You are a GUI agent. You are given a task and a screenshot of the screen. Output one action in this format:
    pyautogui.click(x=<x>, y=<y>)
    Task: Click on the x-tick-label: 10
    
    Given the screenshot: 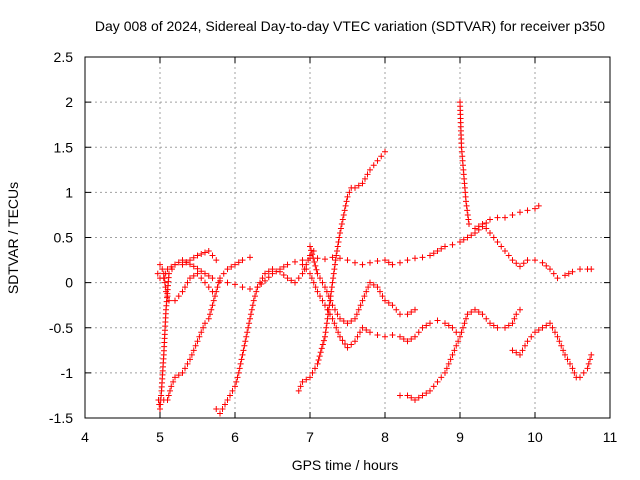 What is the action you would take?
    pyautogui.click(x=535, y=437)
    